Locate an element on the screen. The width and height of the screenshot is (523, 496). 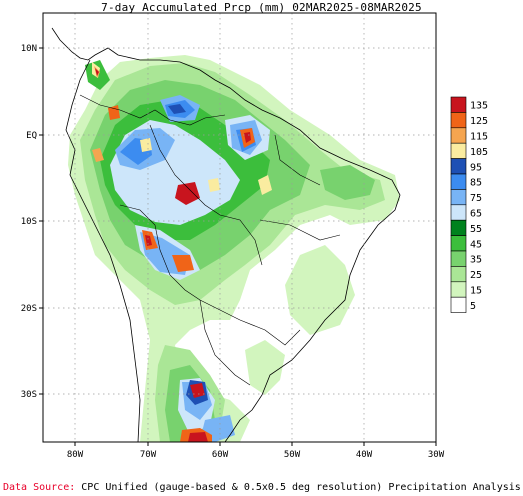
colorbar-label: 55 is located at coordinates (476, 229).